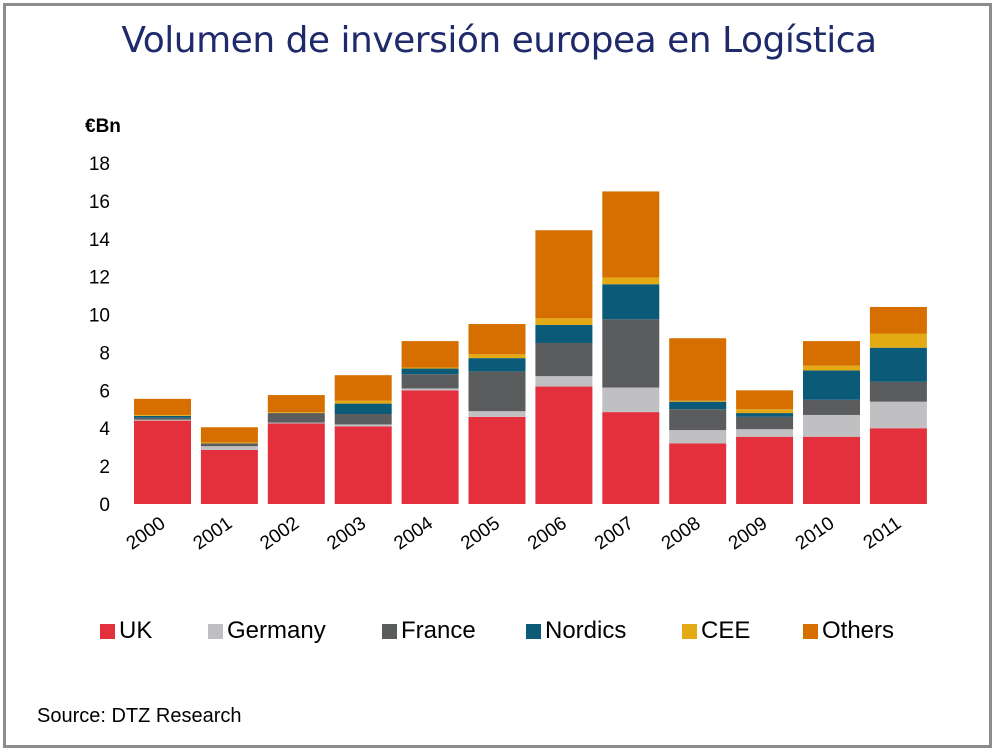  I want to click on legend-item-uk: UK, so click(126, 631).